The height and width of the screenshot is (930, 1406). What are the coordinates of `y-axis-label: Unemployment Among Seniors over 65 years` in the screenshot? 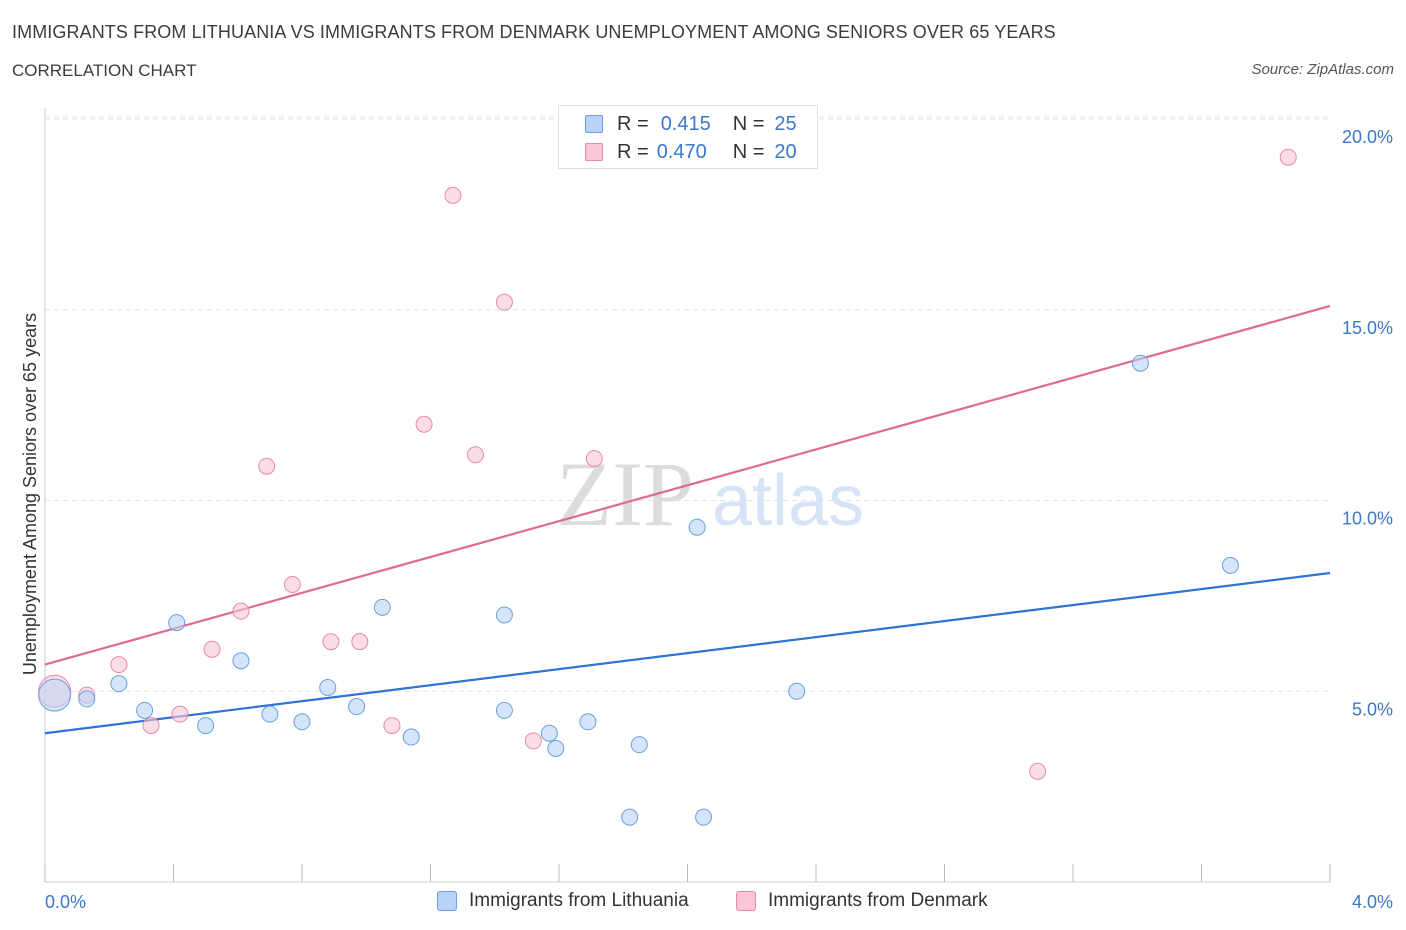 It's located at (30, 494).